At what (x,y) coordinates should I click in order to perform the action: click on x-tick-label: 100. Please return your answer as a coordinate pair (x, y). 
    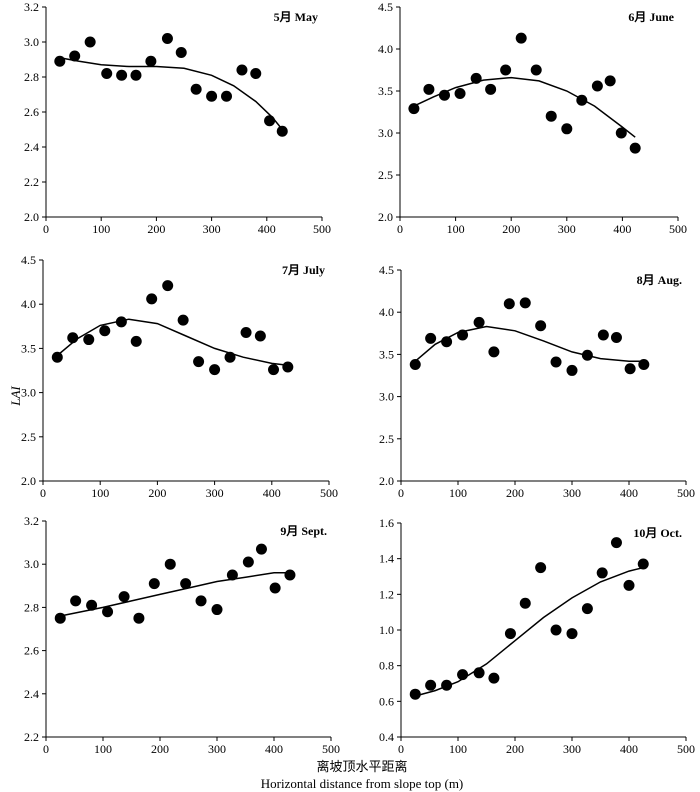
    Looking at the image, I should click on (103, 749).